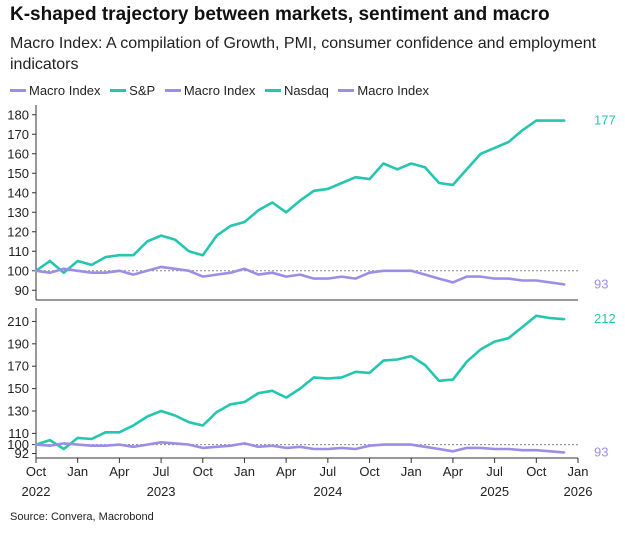 This screenshot has height=535, width=625. Describe the element at coordinates (18, 114) in the screenshot. I see `y-tick-label: 180` at that location.